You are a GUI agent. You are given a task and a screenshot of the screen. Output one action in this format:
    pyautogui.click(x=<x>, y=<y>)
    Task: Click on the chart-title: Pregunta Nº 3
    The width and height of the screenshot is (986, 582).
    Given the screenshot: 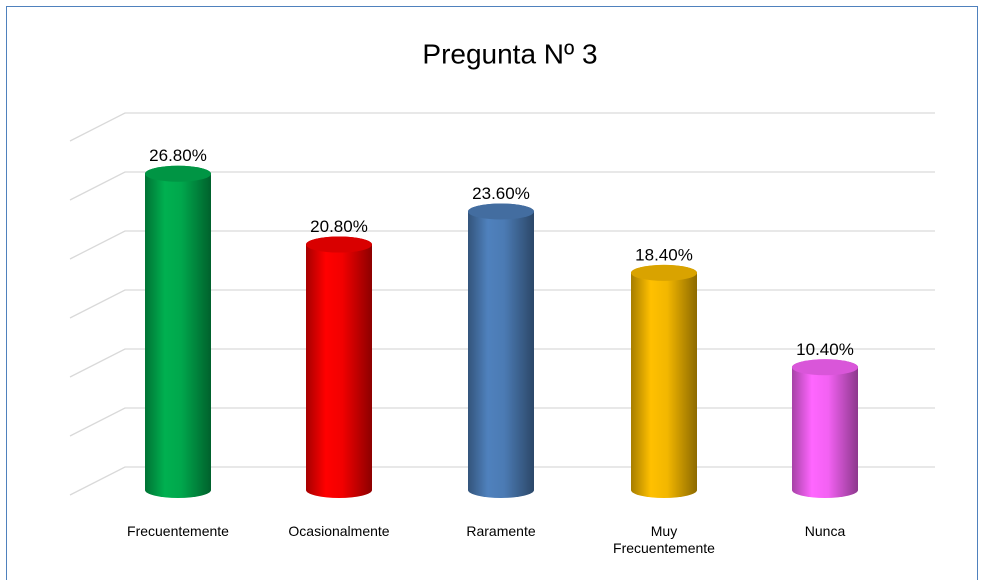 What is the action you would take?
    pyautogui.click(x=509, y=53)
    